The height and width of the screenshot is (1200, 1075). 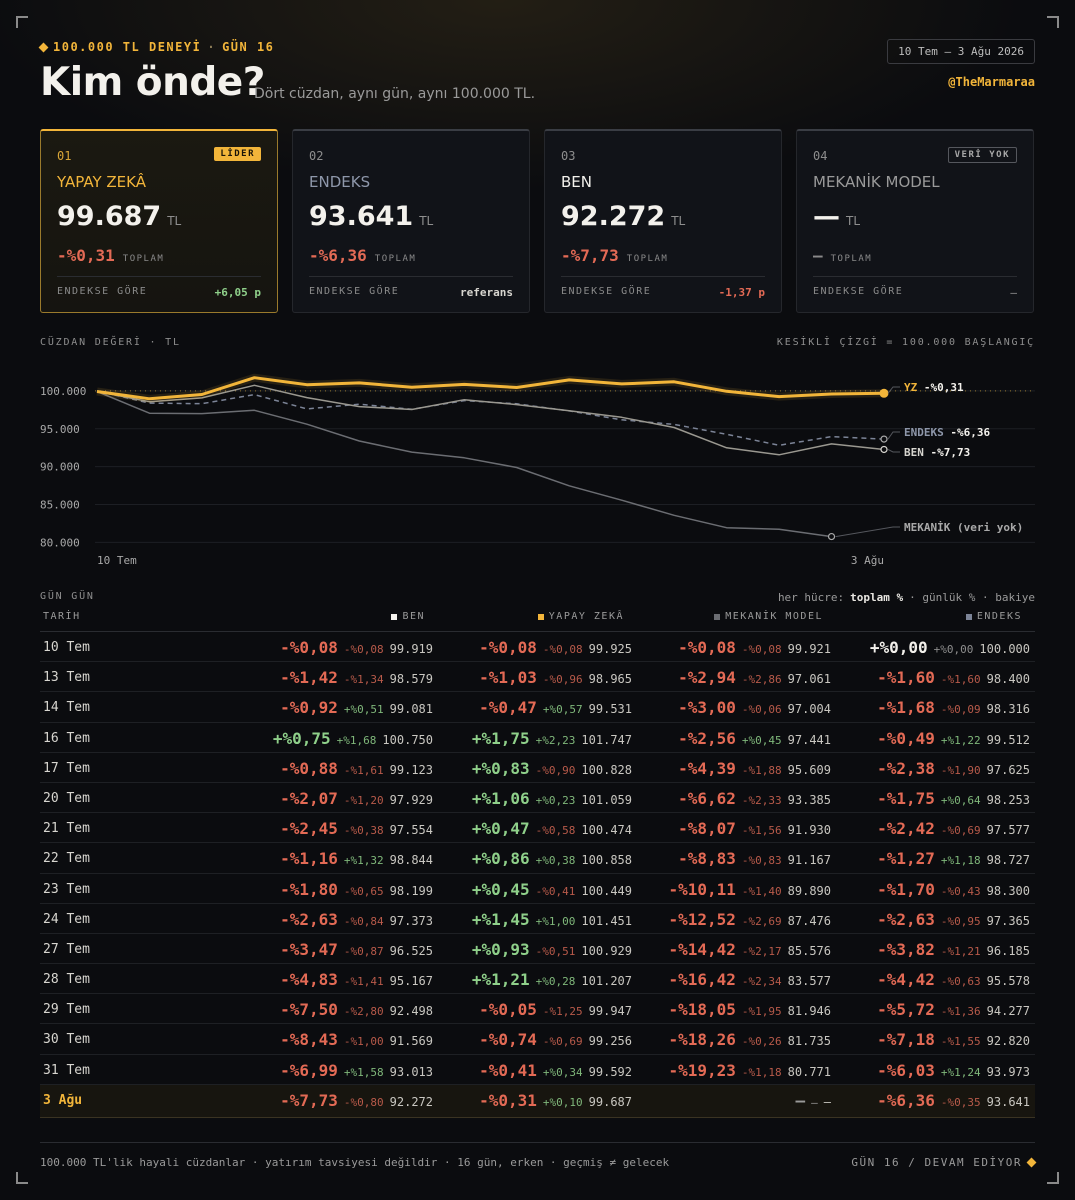 I want to click on mekanik-end-label: MEKANİK (veri yok), so click(x=963, y=527).